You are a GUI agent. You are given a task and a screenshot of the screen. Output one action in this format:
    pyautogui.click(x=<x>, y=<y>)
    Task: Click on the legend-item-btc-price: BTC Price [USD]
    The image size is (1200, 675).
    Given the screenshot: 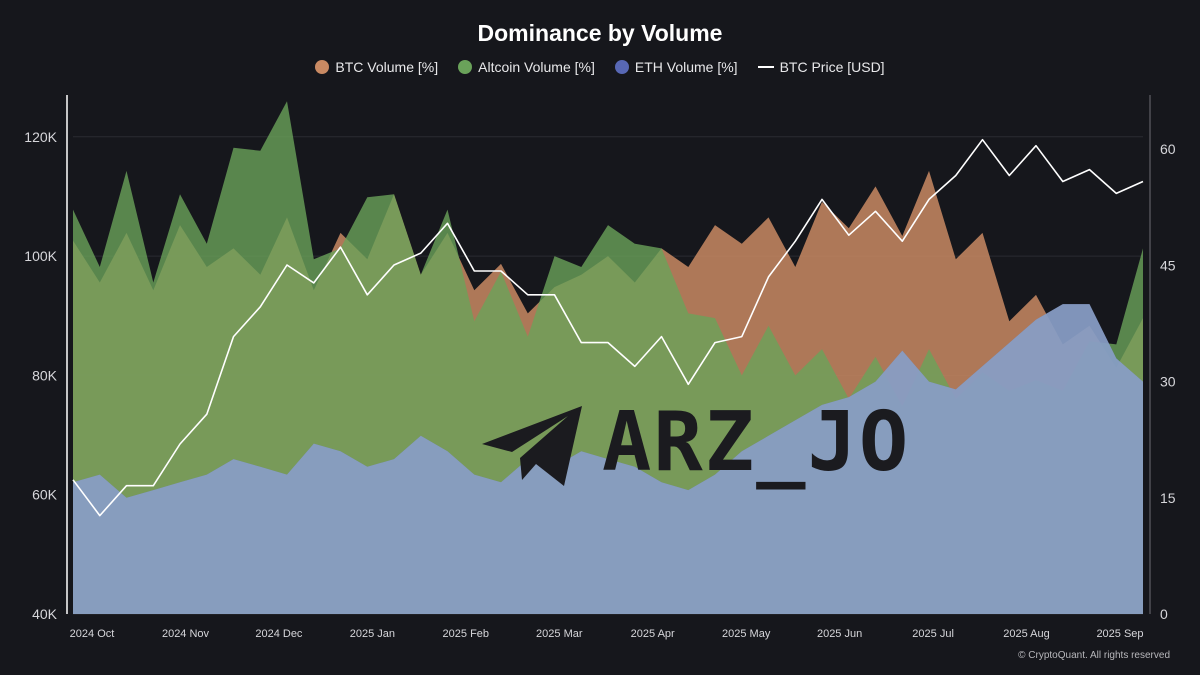 What is the action you would take?
    pyautogui.click(x=821, y=67)
    